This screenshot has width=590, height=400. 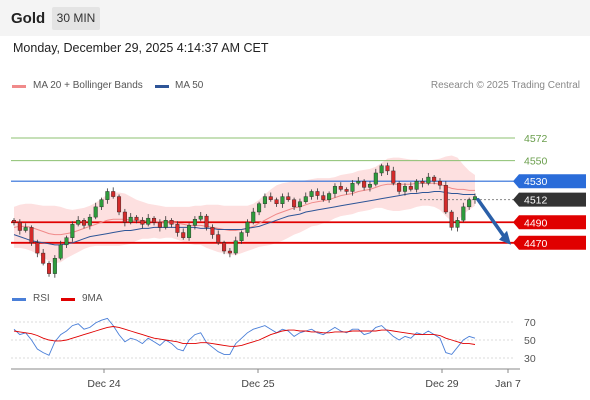 What do you see at coordinates (505, 237) in the screenshot?
I see `forecast-arrow-head` at bounding box center [505, 237].